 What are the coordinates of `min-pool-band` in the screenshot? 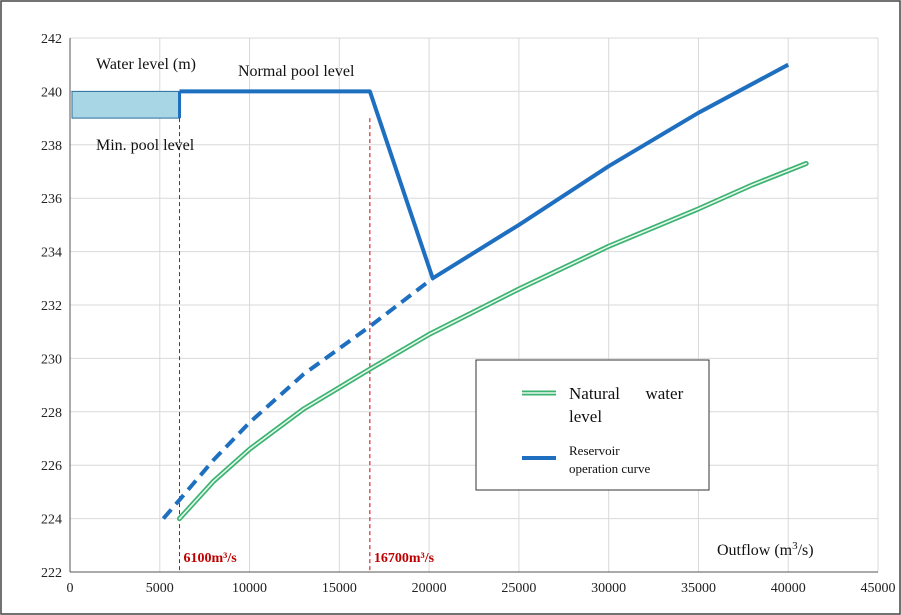 It's located at (126, 104).